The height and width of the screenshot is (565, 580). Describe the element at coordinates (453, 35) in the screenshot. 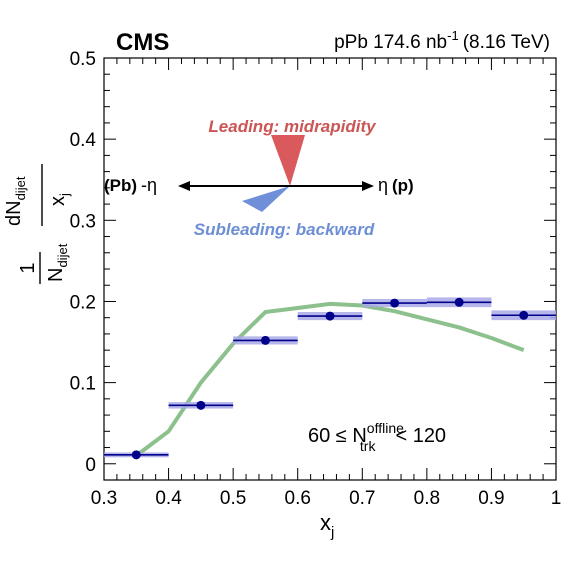

I see `luminosity-exponent: -1` at that location.